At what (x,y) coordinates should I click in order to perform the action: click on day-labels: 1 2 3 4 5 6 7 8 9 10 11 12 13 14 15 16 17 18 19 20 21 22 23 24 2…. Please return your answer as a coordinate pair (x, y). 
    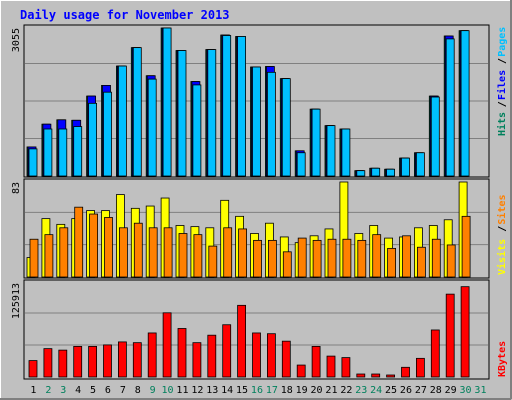
    Looking at the image, I should click on (258, 390).